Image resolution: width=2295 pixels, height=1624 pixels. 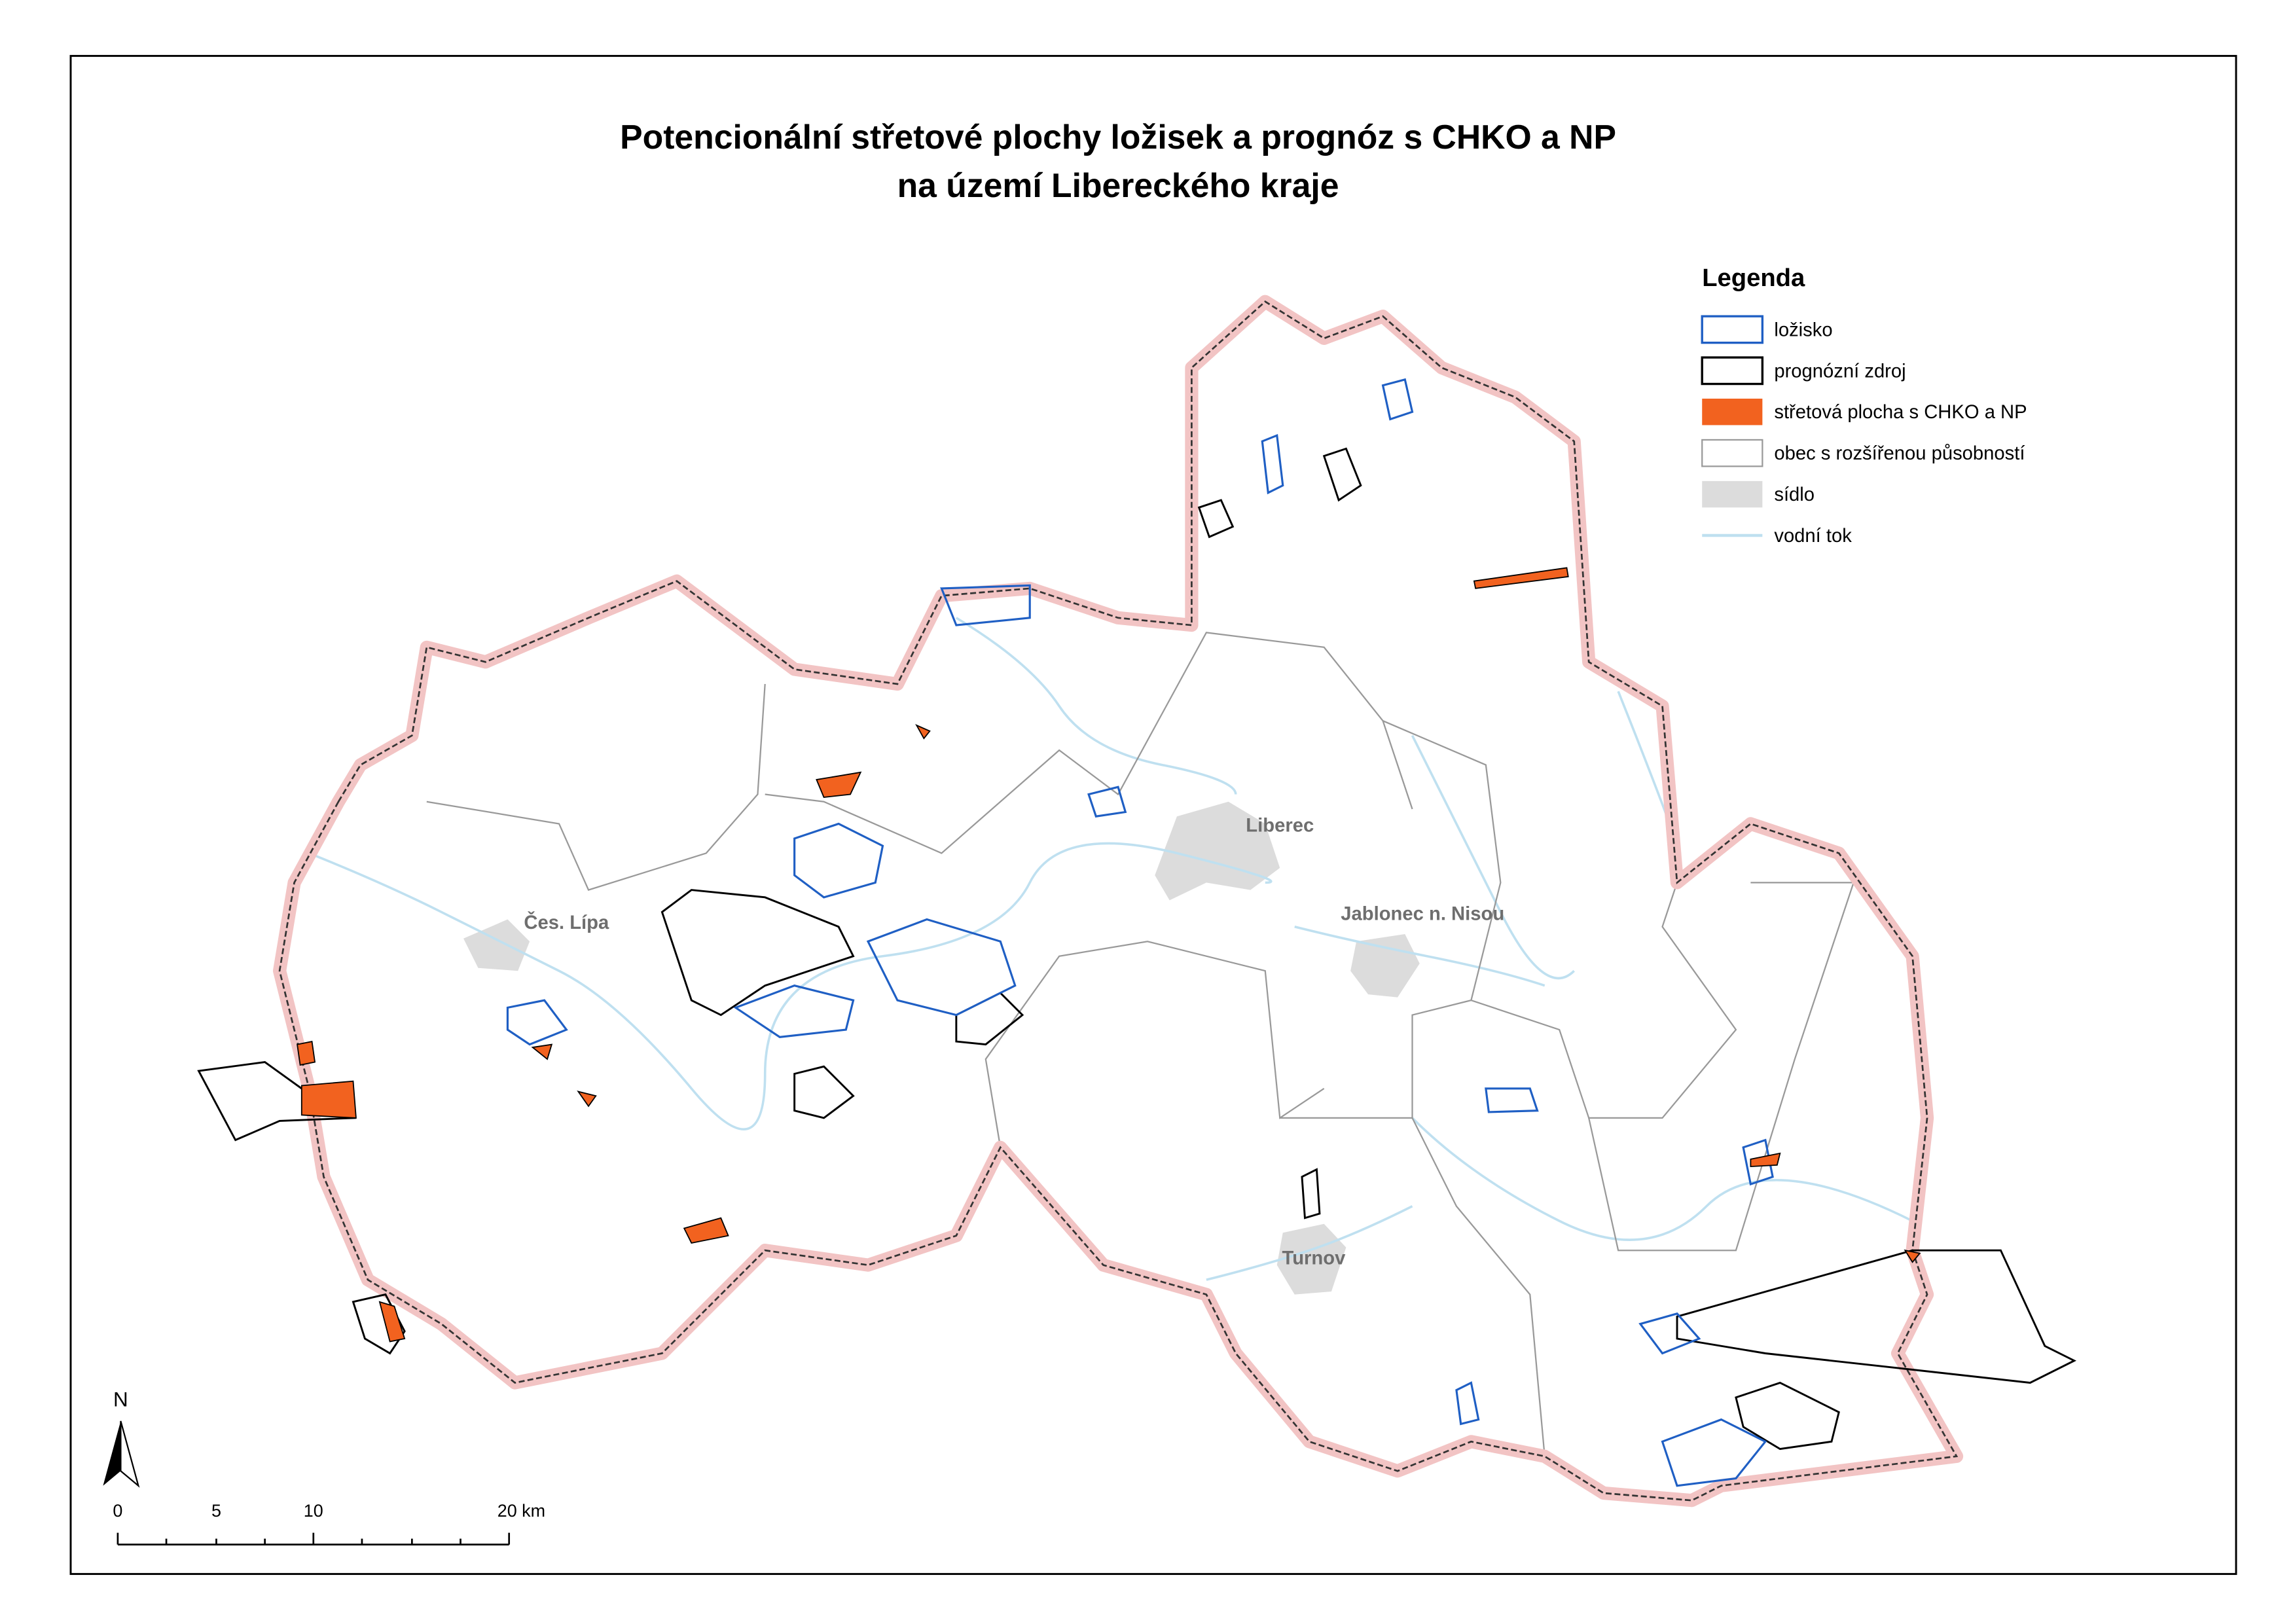 What do you see at coordinates (329, 1523) in the screenshot?
I see `scale-bar: 0 5 10 20 km` at bounding box center [329, 1523].